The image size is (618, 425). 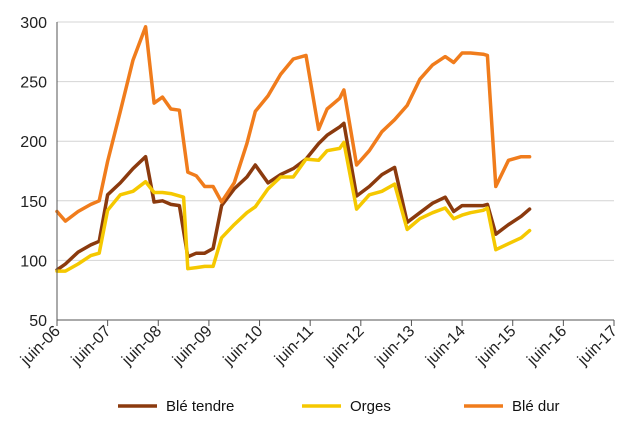 I want to click on y-tick-label: 100, so click(x=33, y=261).